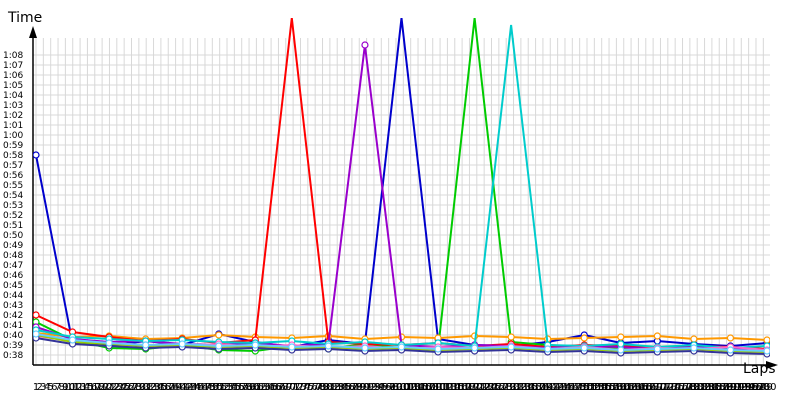  I want to click on x-tick-label: 93, so click(374, 387).